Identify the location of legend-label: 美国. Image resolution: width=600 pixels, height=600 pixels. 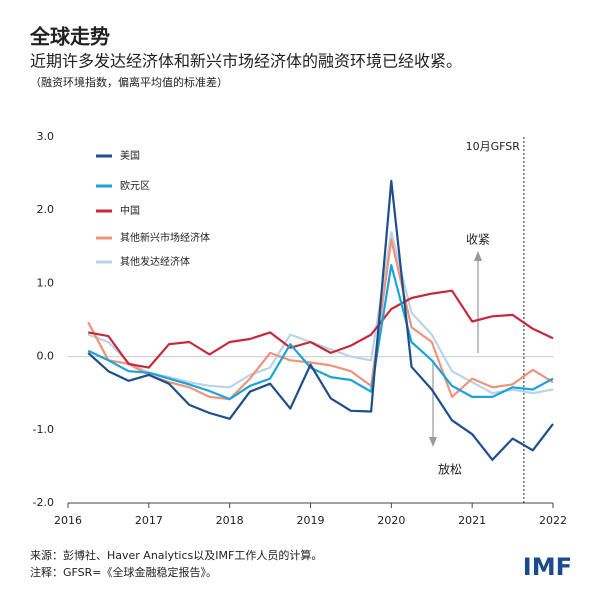
(130, 155).